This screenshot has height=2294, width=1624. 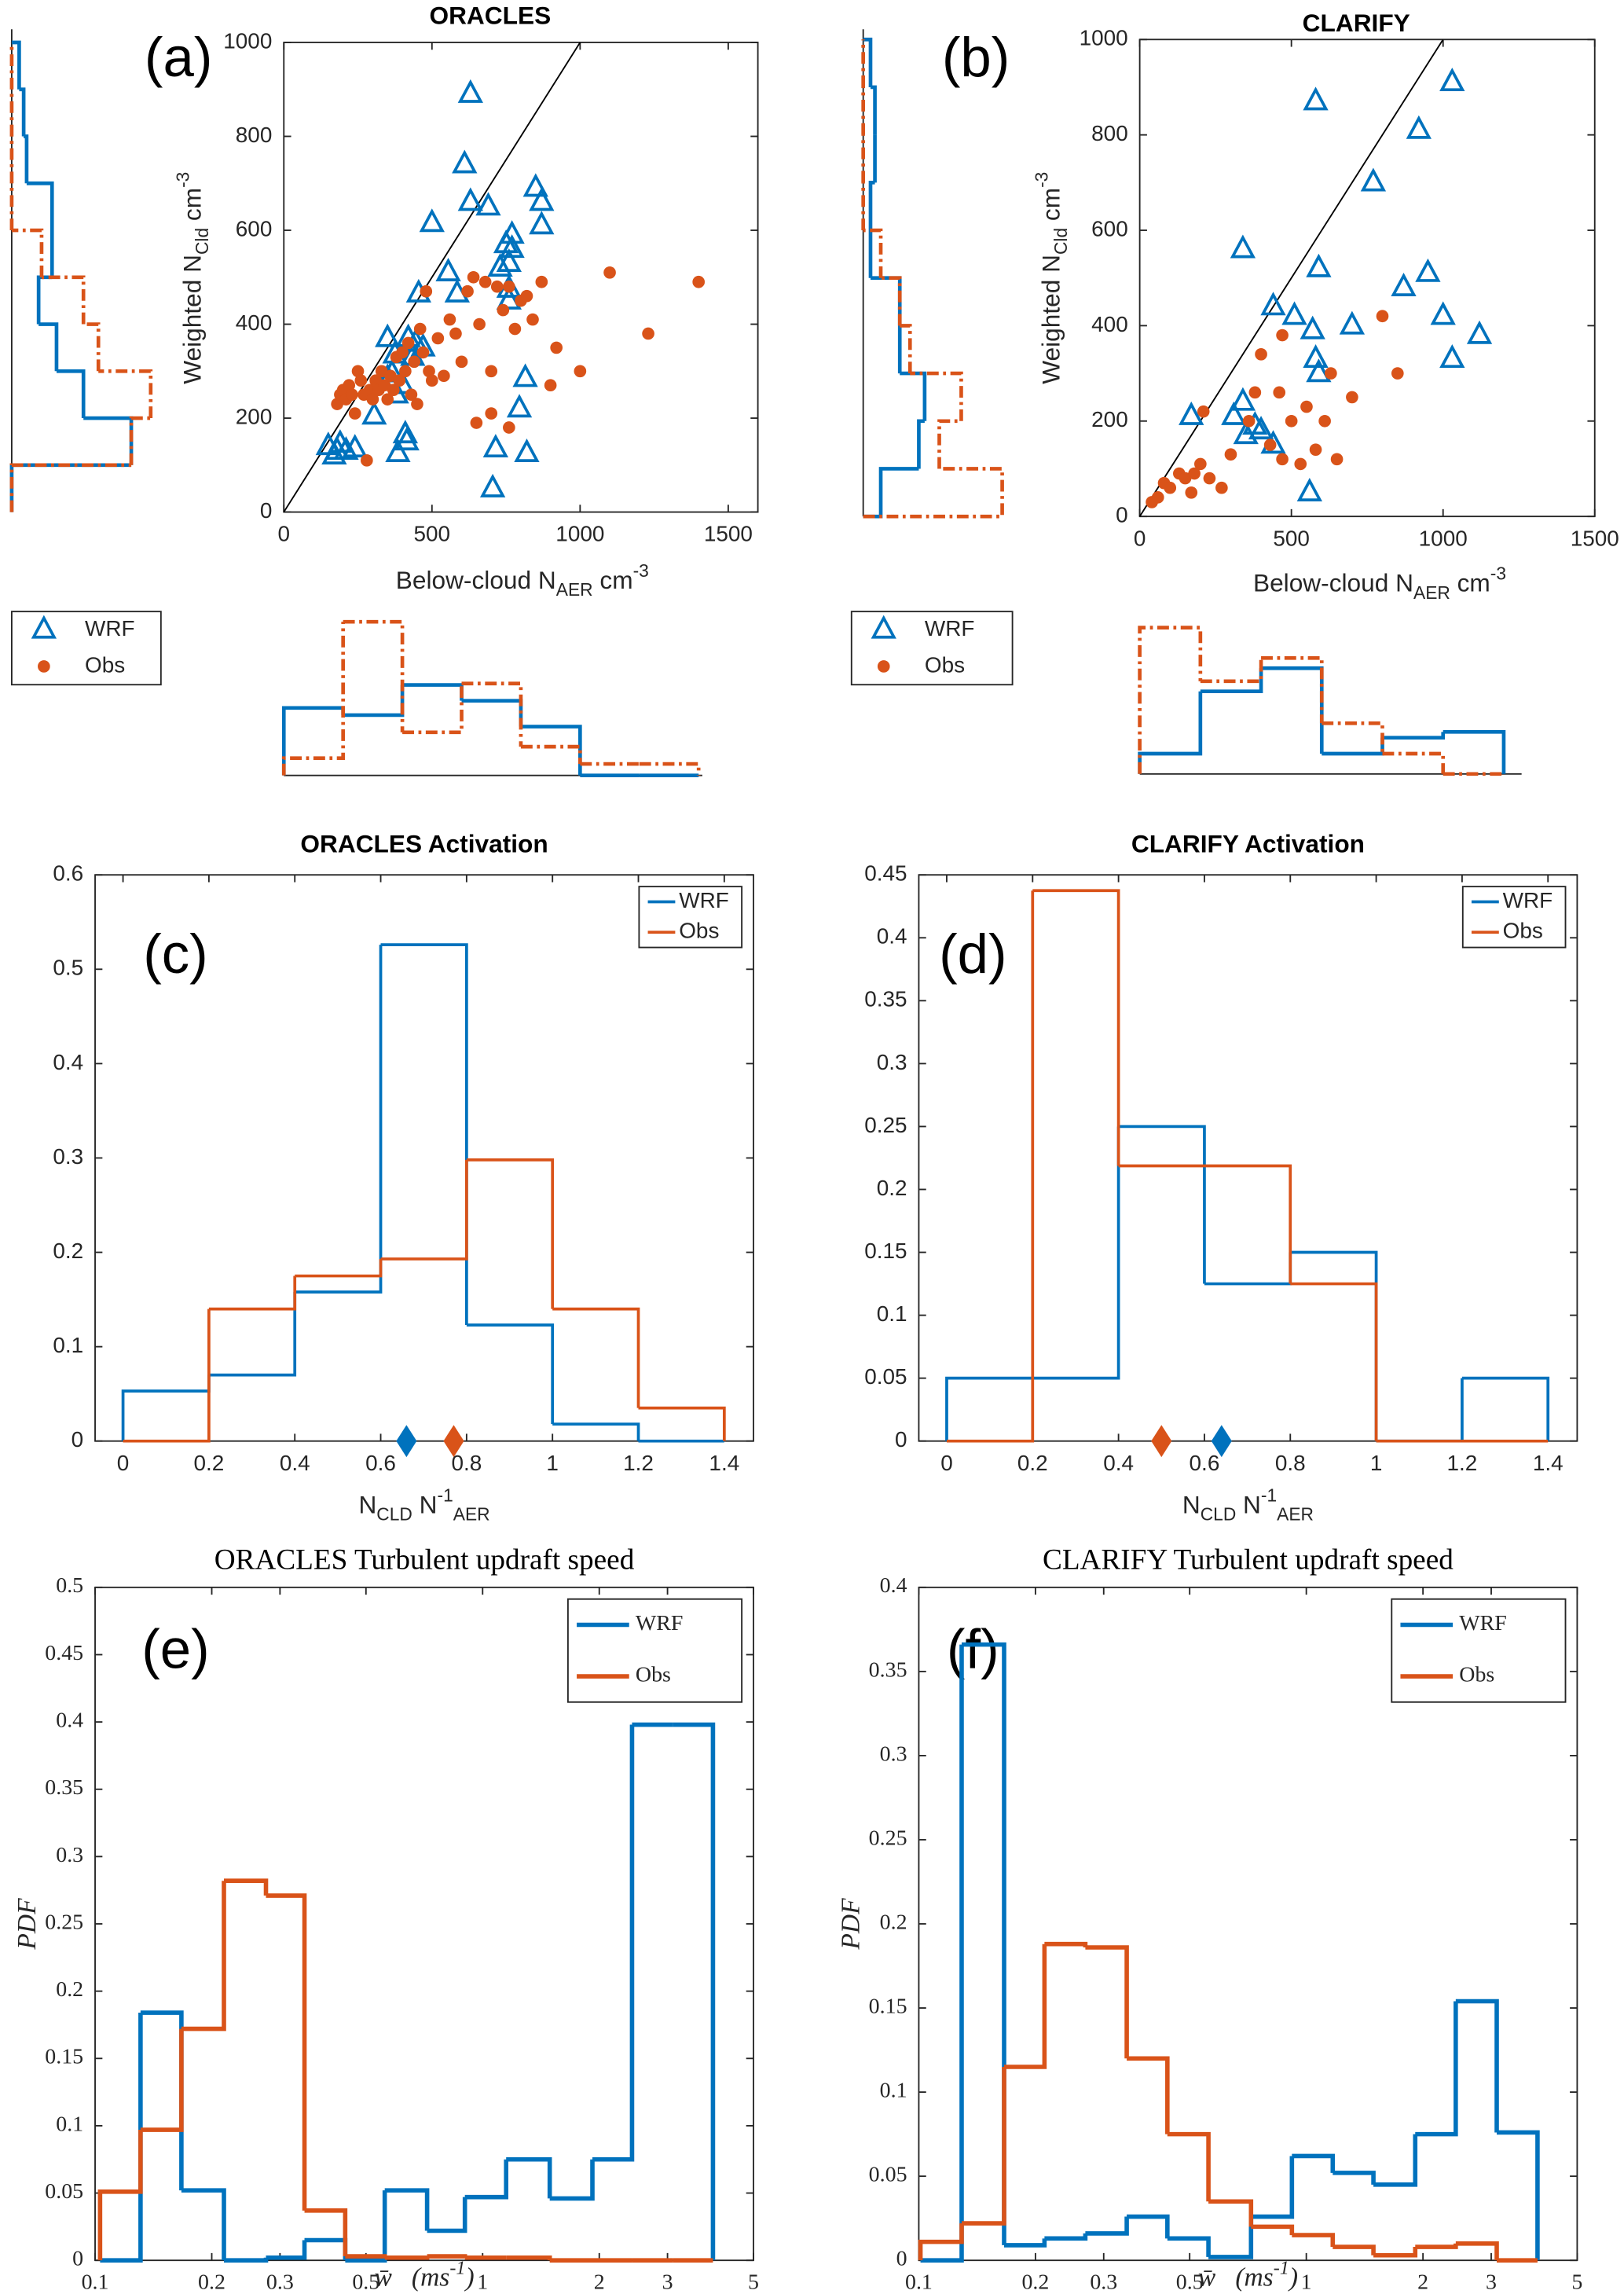 I want to click on y-tick-label: 1000, so click(x=248, y=40).